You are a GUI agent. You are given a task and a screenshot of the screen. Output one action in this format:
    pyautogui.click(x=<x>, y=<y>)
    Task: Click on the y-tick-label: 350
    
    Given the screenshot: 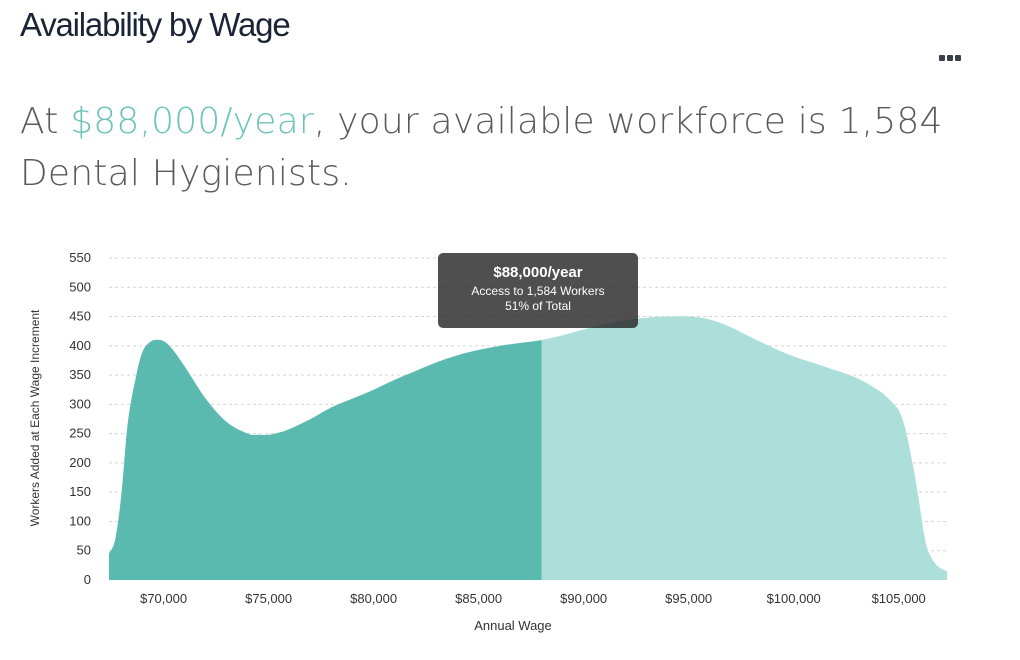 What is the action you would take?
    pyautogui.click(x=80, y=374)
    